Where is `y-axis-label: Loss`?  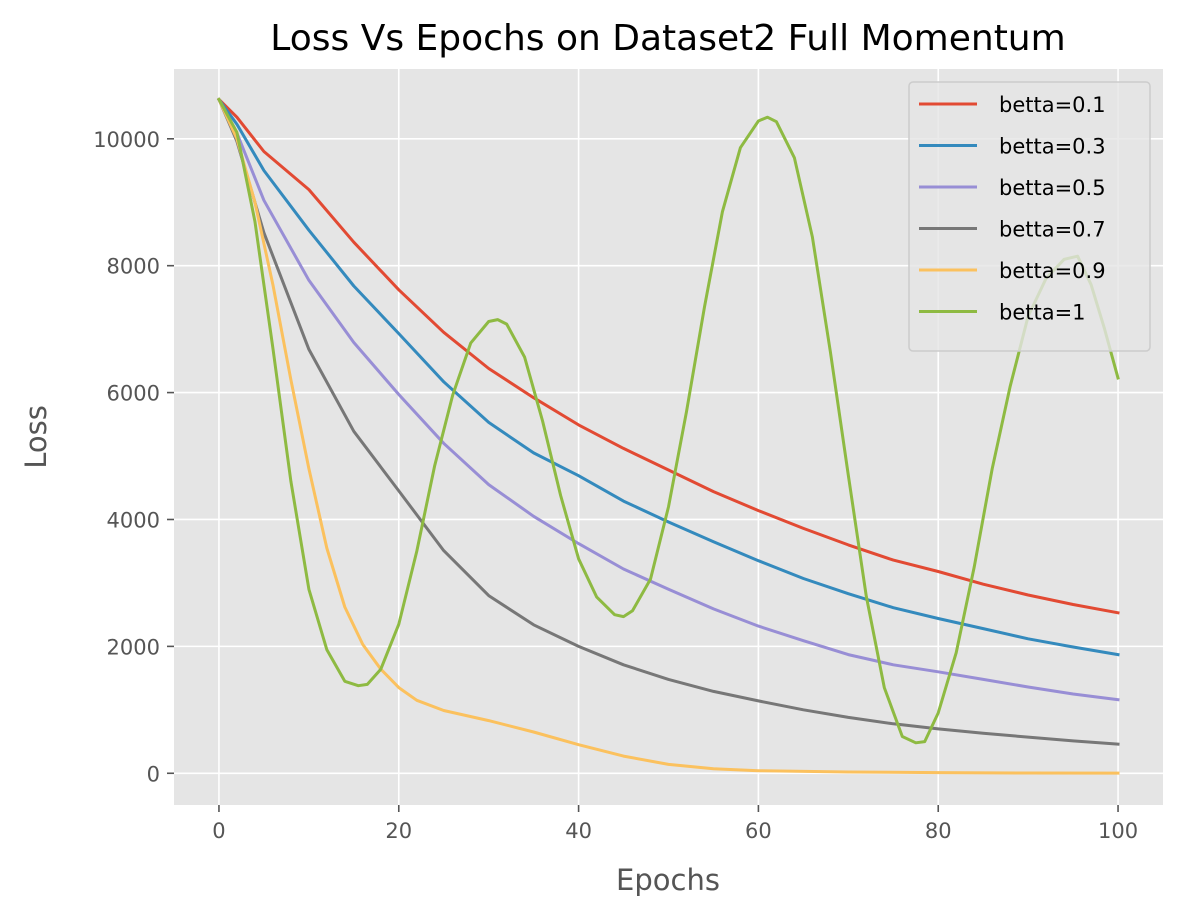 y-axis-label: Loss is located at coordinates (36, 437).